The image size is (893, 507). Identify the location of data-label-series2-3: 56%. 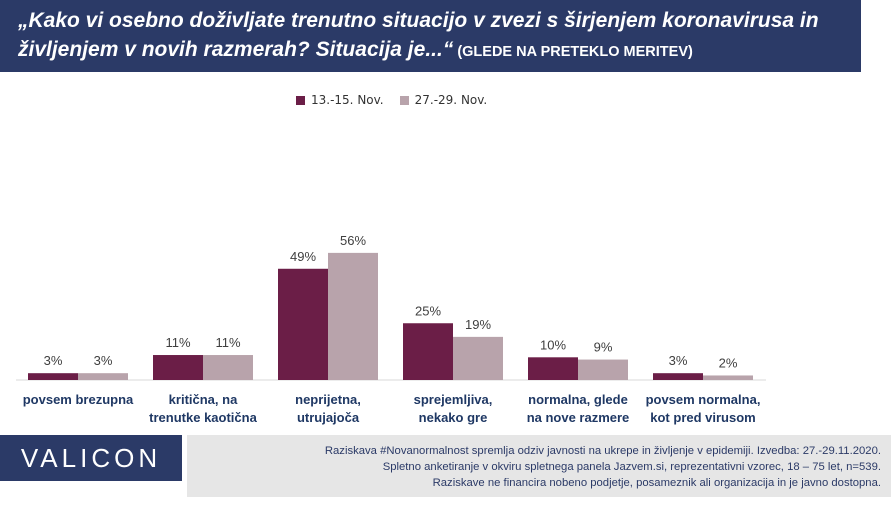
(353, 240).